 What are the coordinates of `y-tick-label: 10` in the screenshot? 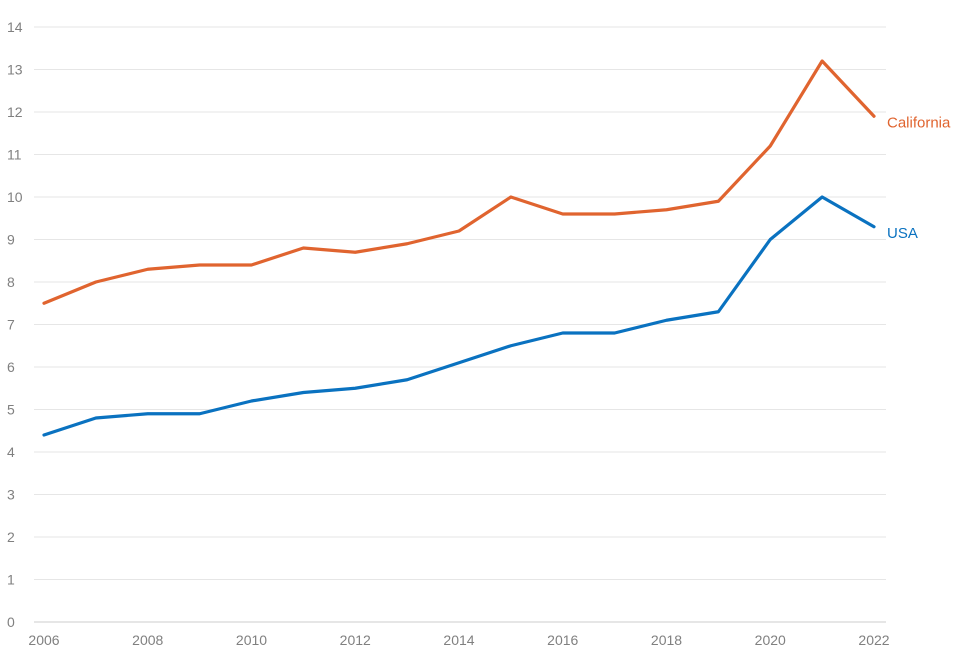 It's located at (15, 197).